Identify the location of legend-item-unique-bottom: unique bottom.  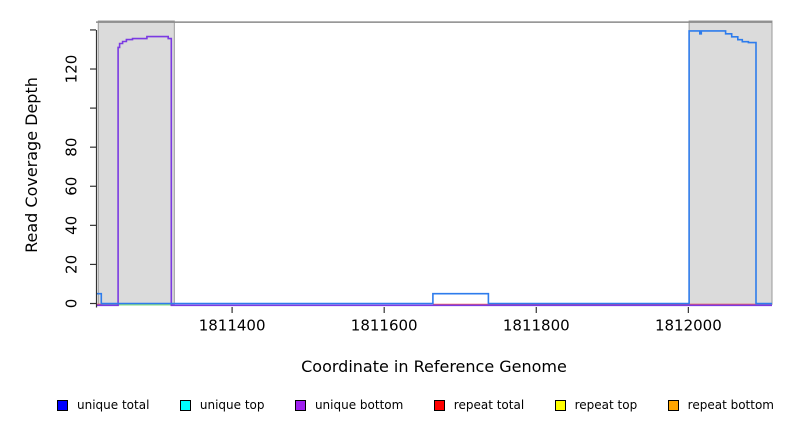
(349, 405).